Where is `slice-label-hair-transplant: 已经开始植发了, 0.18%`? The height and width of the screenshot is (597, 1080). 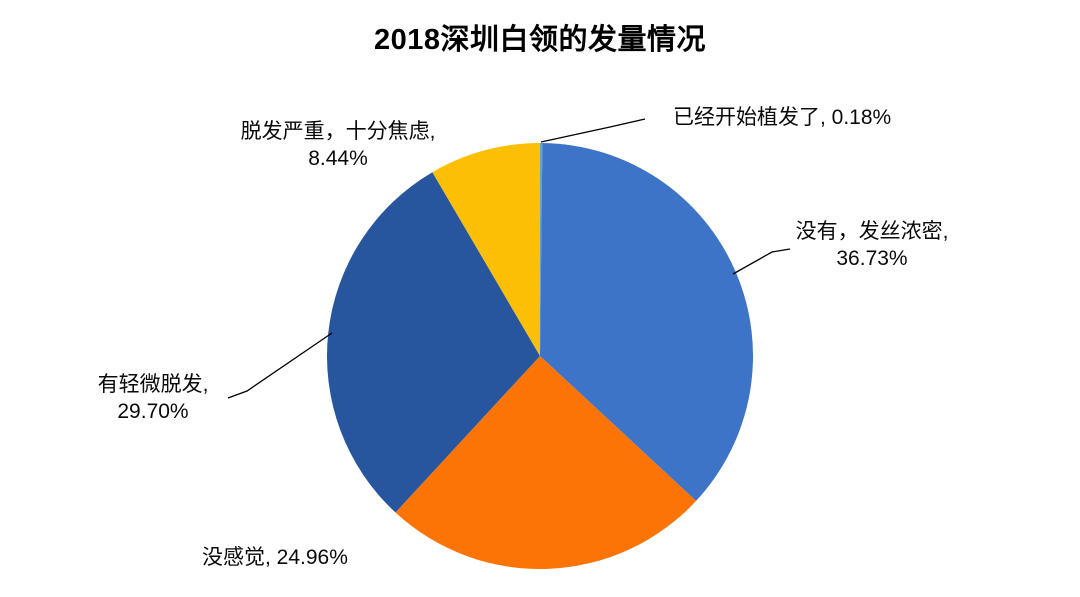 slice-label-hair-transplant: 已经开始植发了, 0.18% is located at coordinates (782, 117).